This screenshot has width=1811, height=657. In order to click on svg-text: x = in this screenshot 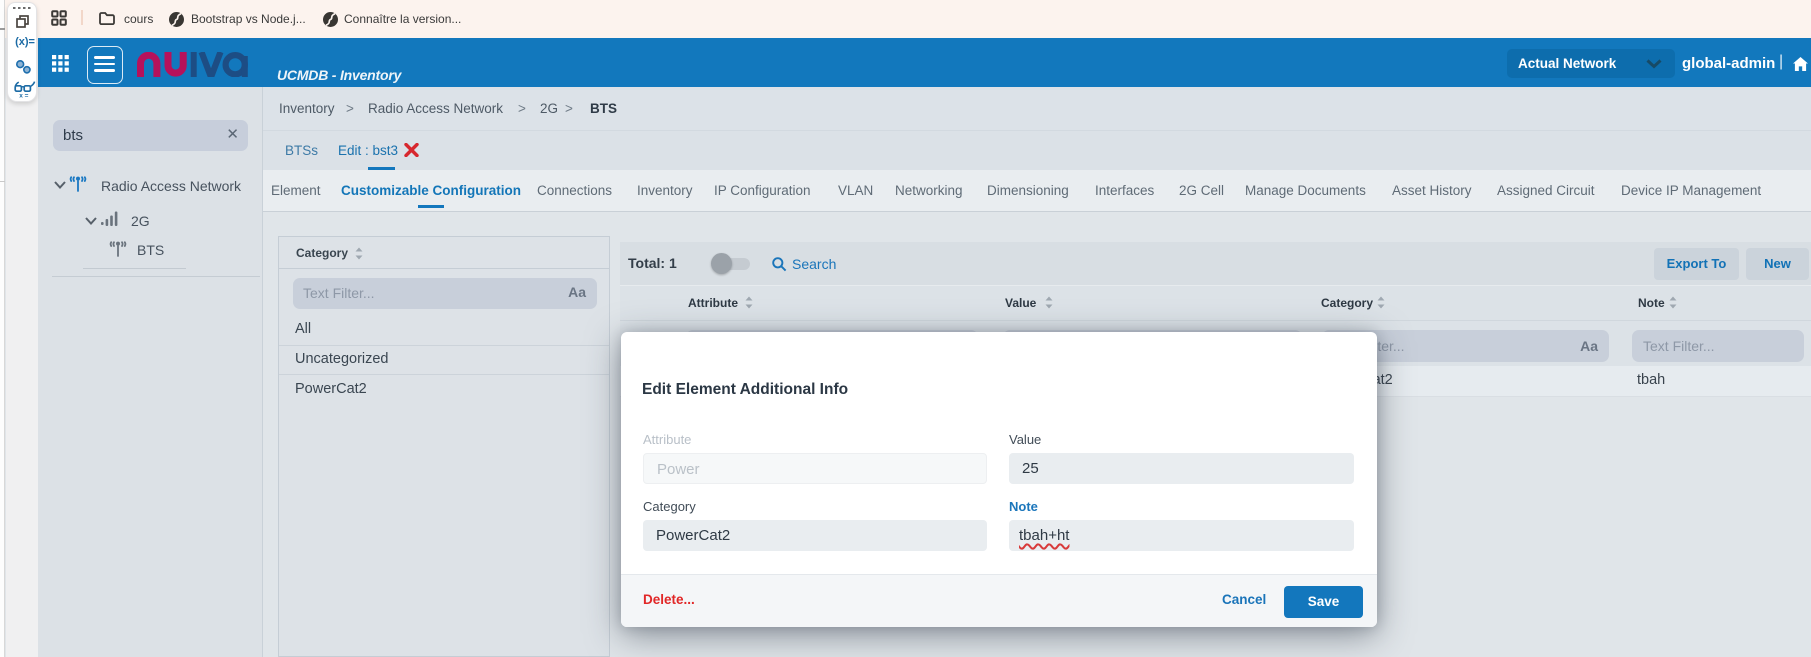, I will do `click(23, 96)`.